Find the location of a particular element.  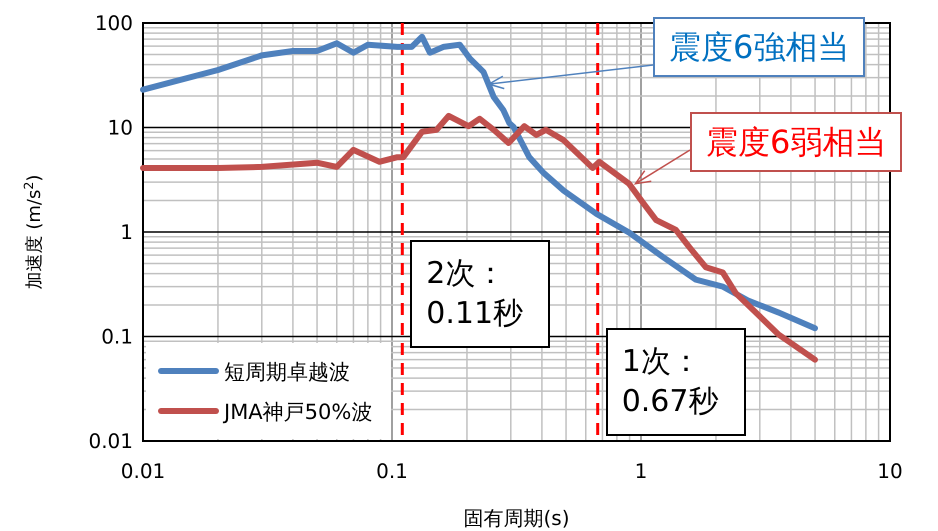

y-tick-label: 0.1 is located at coordinates (117, 336).